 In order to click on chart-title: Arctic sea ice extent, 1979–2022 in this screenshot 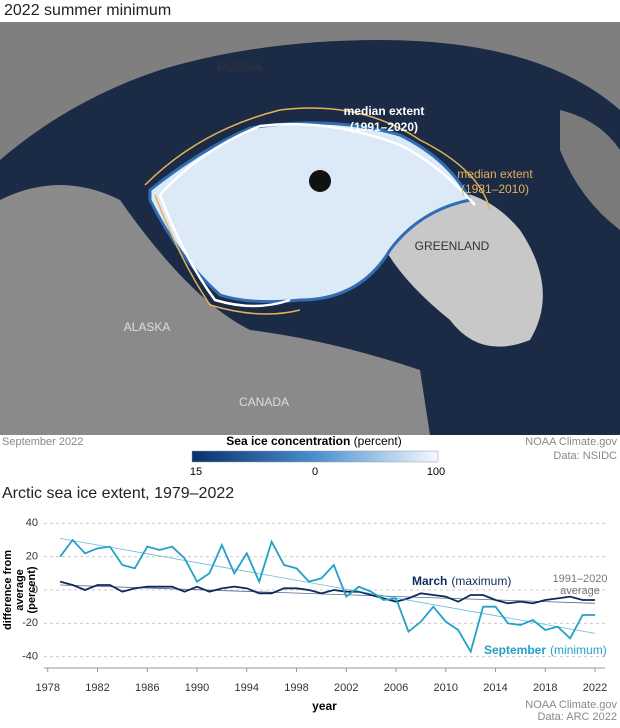, I will do `click(118, 493)`.